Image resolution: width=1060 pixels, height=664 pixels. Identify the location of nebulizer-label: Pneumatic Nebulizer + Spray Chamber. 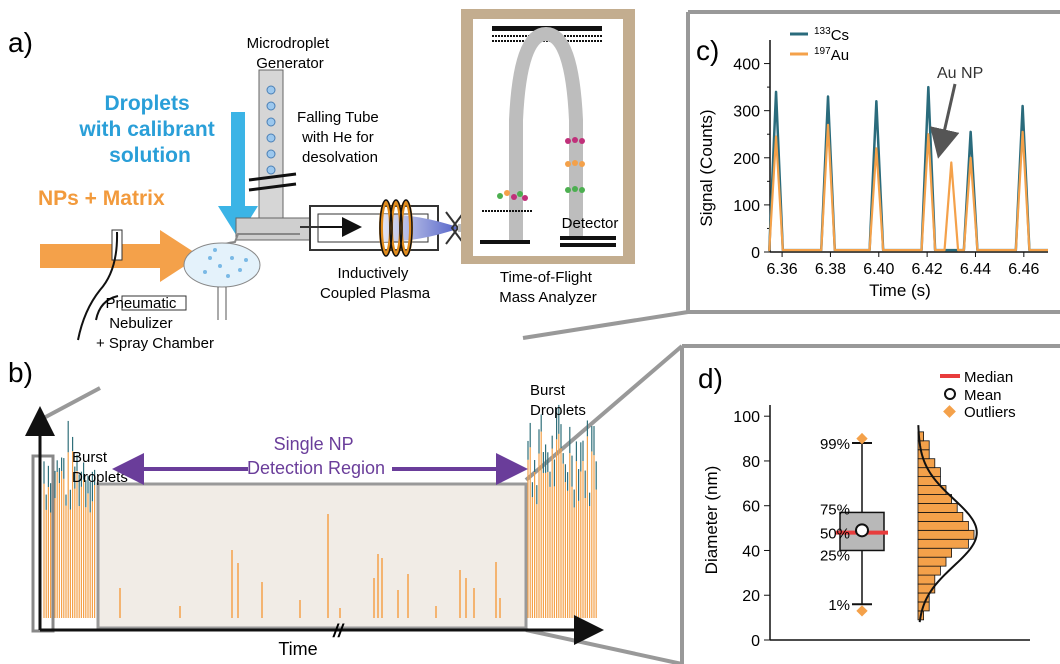
(155, 323).